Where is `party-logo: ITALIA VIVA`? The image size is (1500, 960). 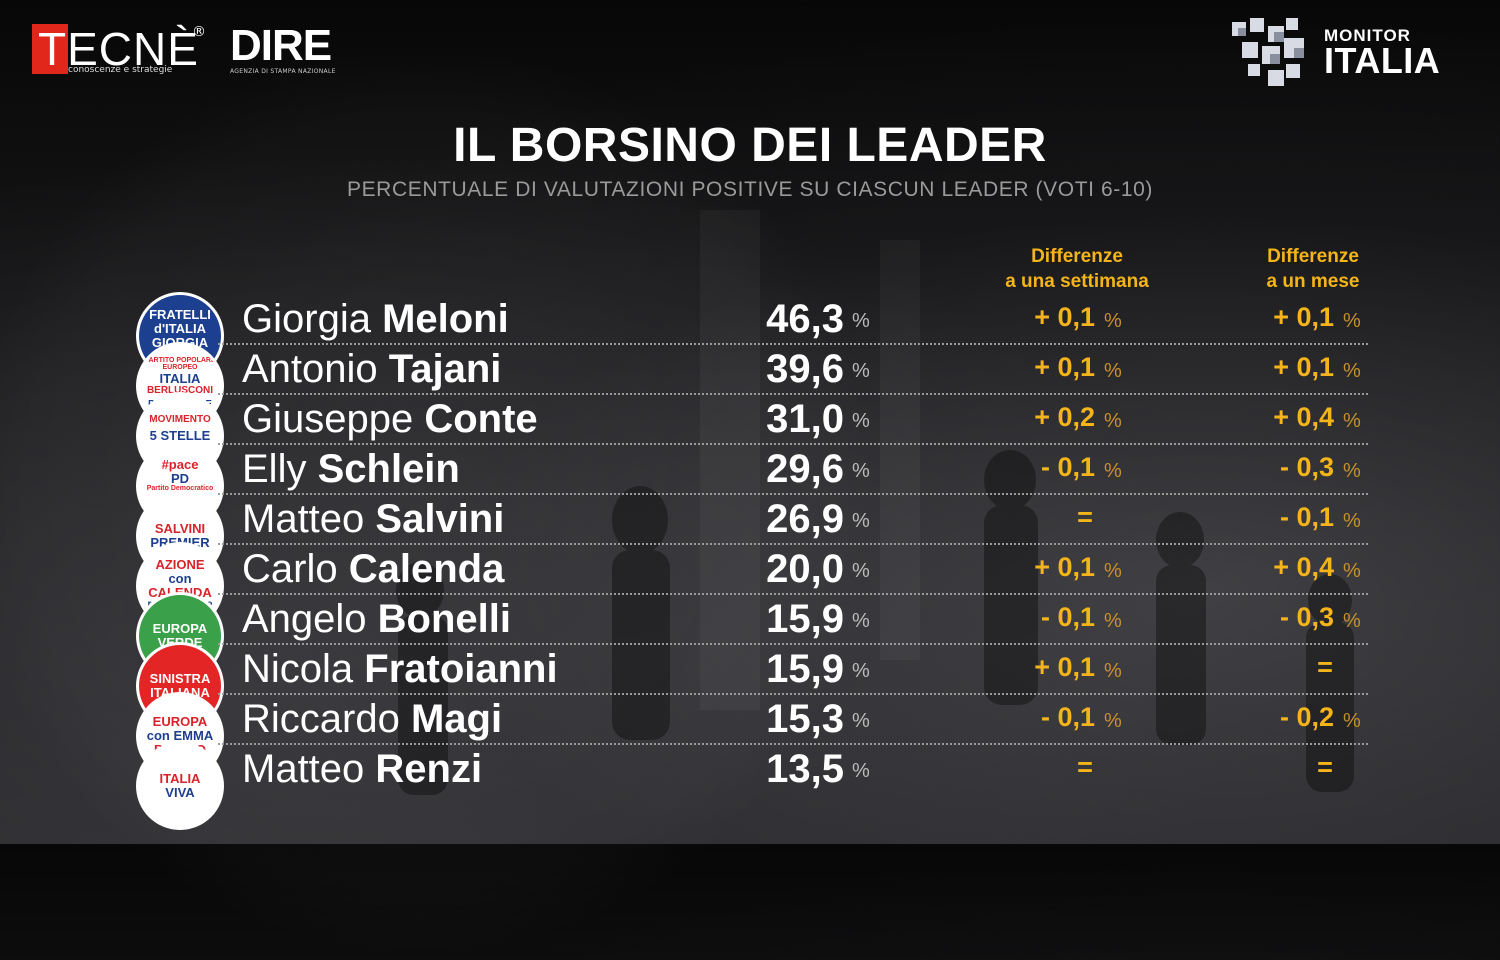 party-logo: ITALIA VIVA is located at coordinates (180, 786).